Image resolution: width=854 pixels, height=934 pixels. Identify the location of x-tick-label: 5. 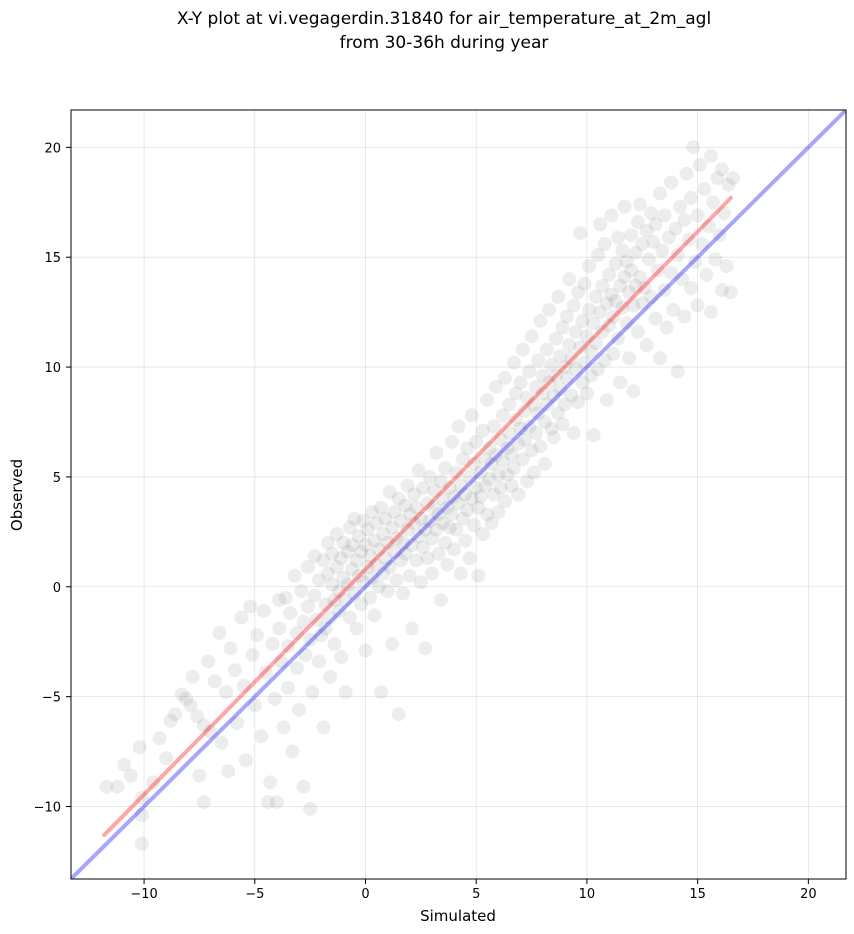
(476, 894).